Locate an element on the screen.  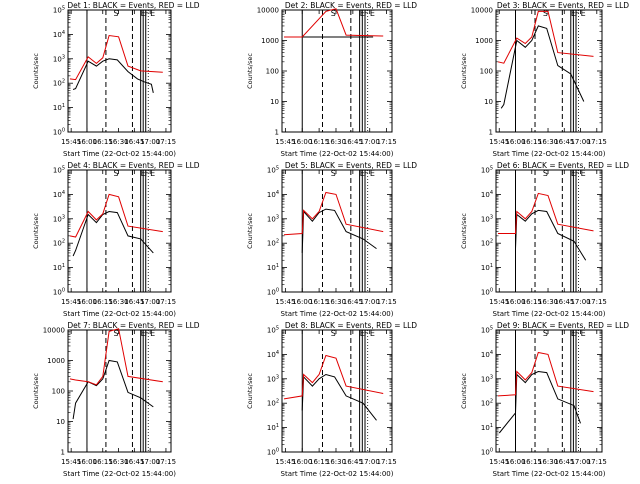
y-tick-label: 1 is located at coordinates (63, 453).